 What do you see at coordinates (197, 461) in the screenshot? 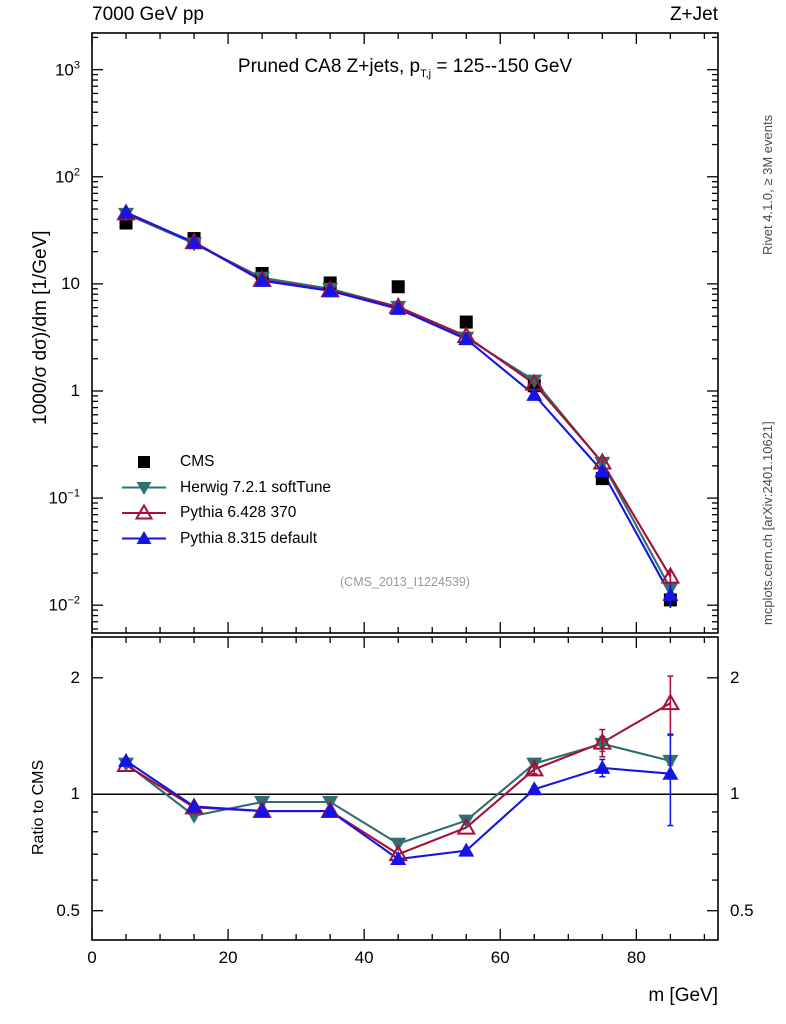
I see `legend-label-cms: CMS` at bounding box center [197, 461].